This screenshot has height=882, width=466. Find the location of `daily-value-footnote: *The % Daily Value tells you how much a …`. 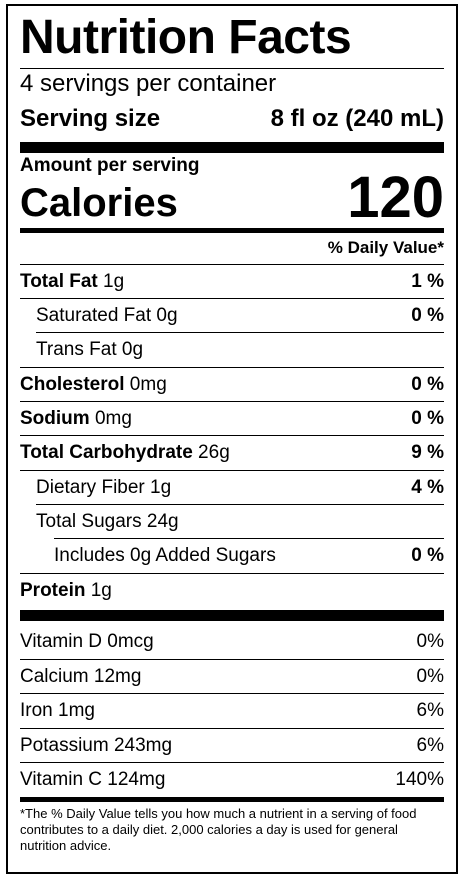

daily-value-footnote: *The % Daily Value tells you how much a … is located at coordinates (218, 829).